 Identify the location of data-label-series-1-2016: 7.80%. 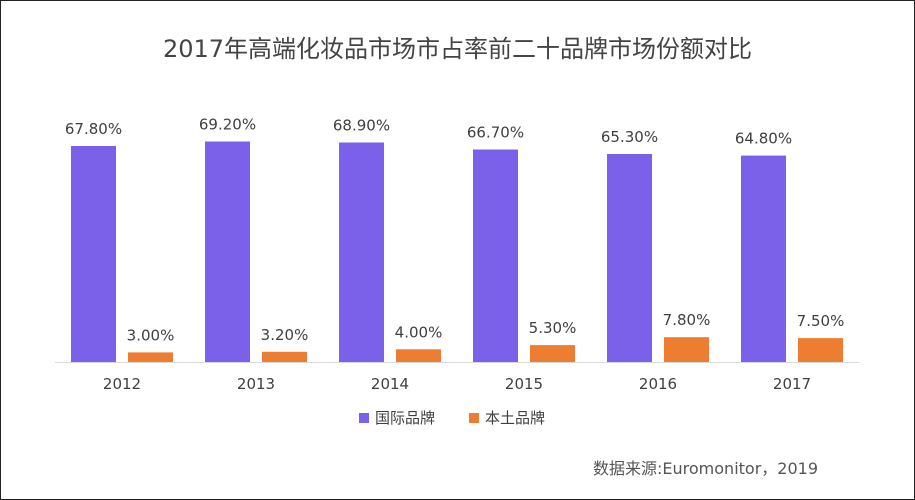
(687, 320).